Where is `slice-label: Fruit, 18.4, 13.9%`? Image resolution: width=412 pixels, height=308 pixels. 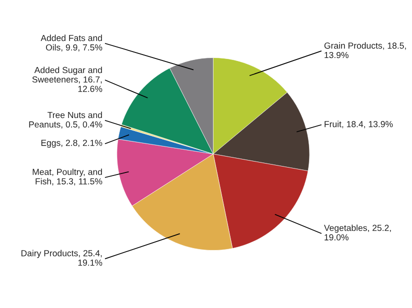
slice-label: Fruit, 18.4, 13.9% is located at coordinates (358, 124).